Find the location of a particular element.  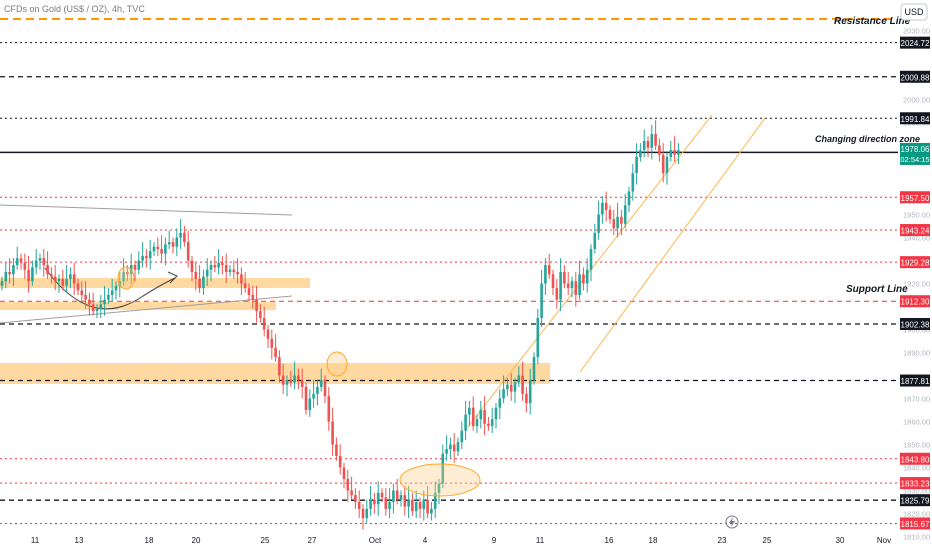

svg-text: 1815.67 is located at coordinates (915, 524).